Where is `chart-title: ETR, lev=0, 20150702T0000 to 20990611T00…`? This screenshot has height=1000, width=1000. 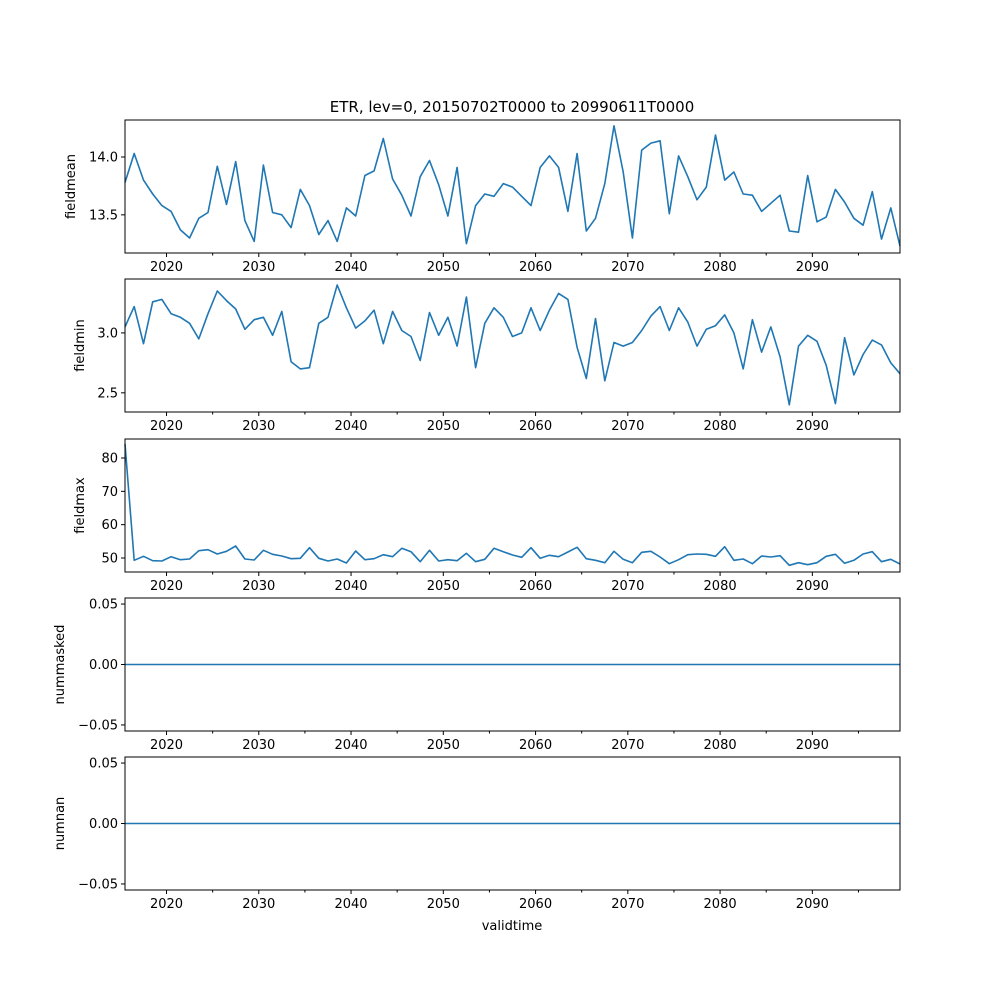 chart-title: ETR, lev=0, 20150702T0000 to 20990611T00… is located at coordinates (512, 107).